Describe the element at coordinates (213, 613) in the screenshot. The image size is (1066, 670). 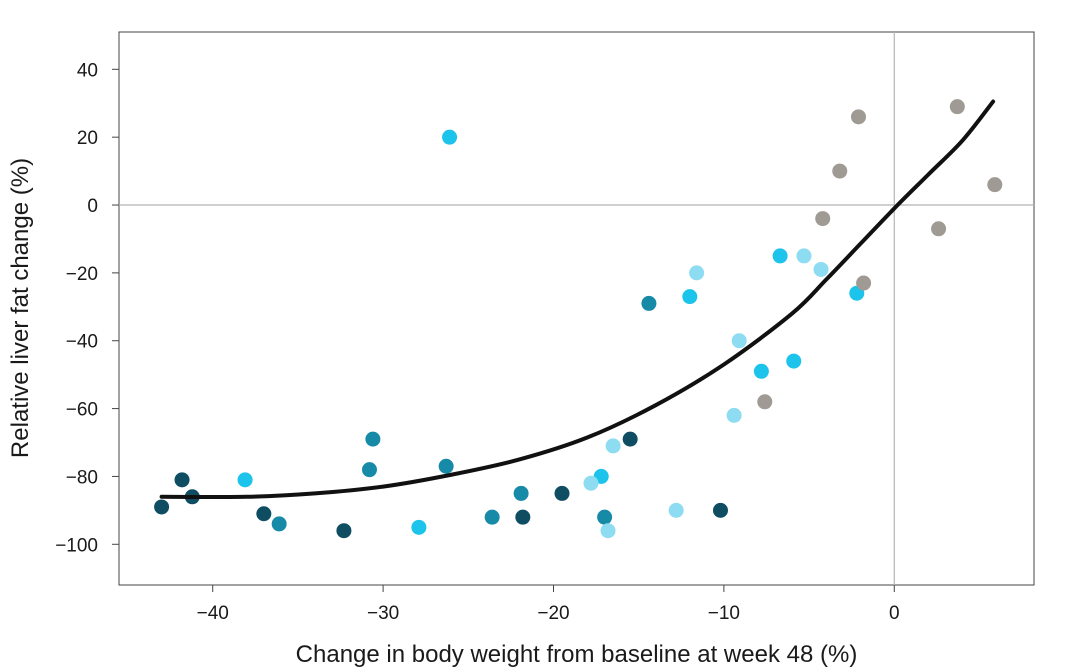
I see `x-tick-label: −40` at that location.